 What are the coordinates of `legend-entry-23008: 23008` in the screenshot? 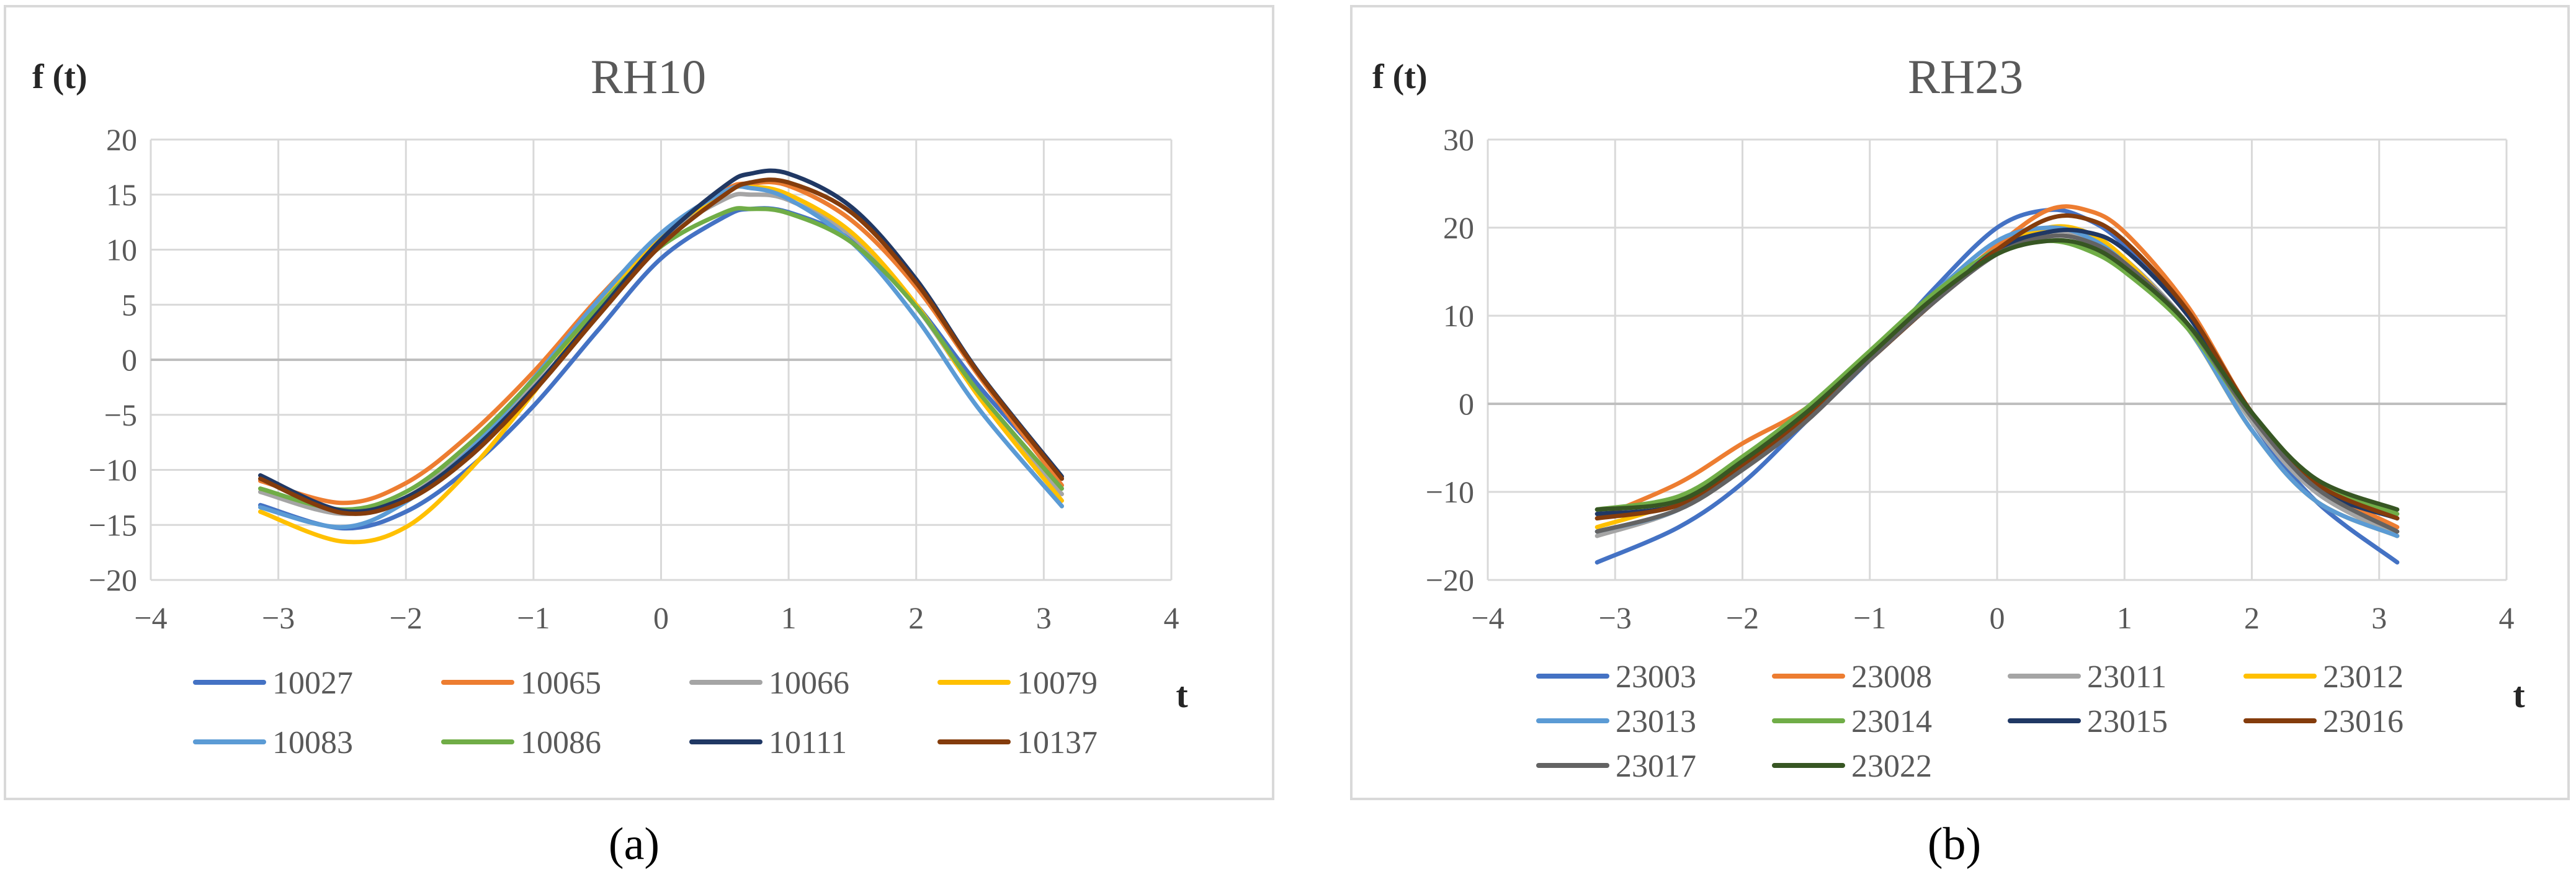 It's located at (1852, 677).